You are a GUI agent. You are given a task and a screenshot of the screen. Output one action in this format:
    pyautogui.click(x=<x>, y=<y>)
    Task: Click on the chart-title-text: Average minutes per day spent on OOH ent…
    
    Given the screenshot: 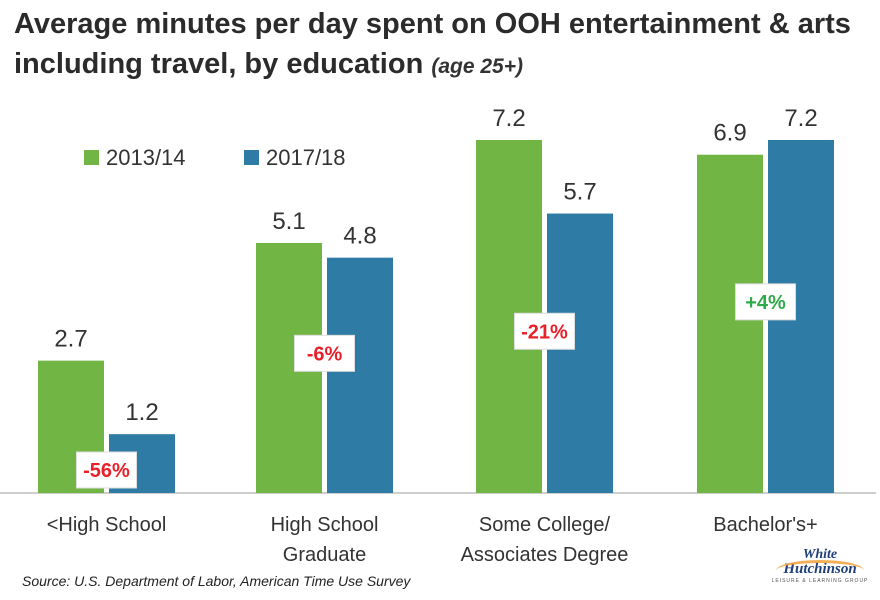 What is the action you would take?
    pyautogui.click(x=432, y=44)
    